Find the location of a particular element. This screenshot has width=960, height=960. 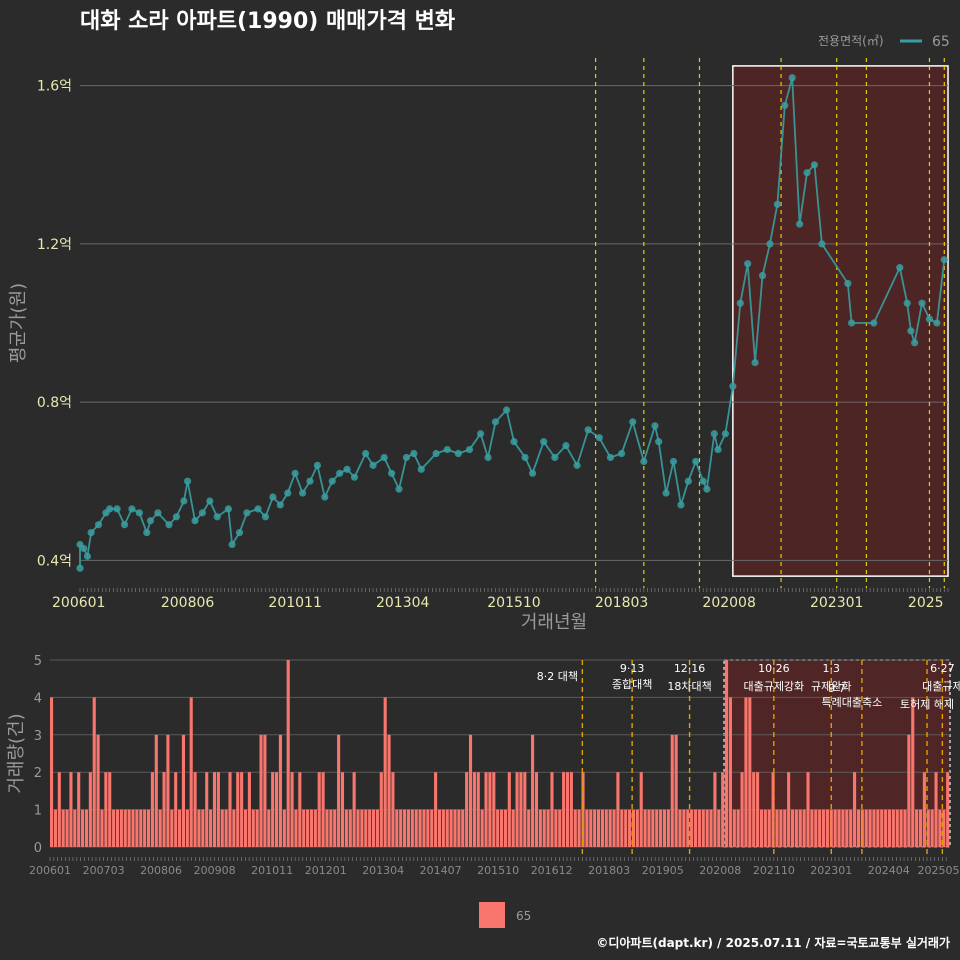

top-legend: 전용면적(㎡) 65 is located at coordinates (884, 42).